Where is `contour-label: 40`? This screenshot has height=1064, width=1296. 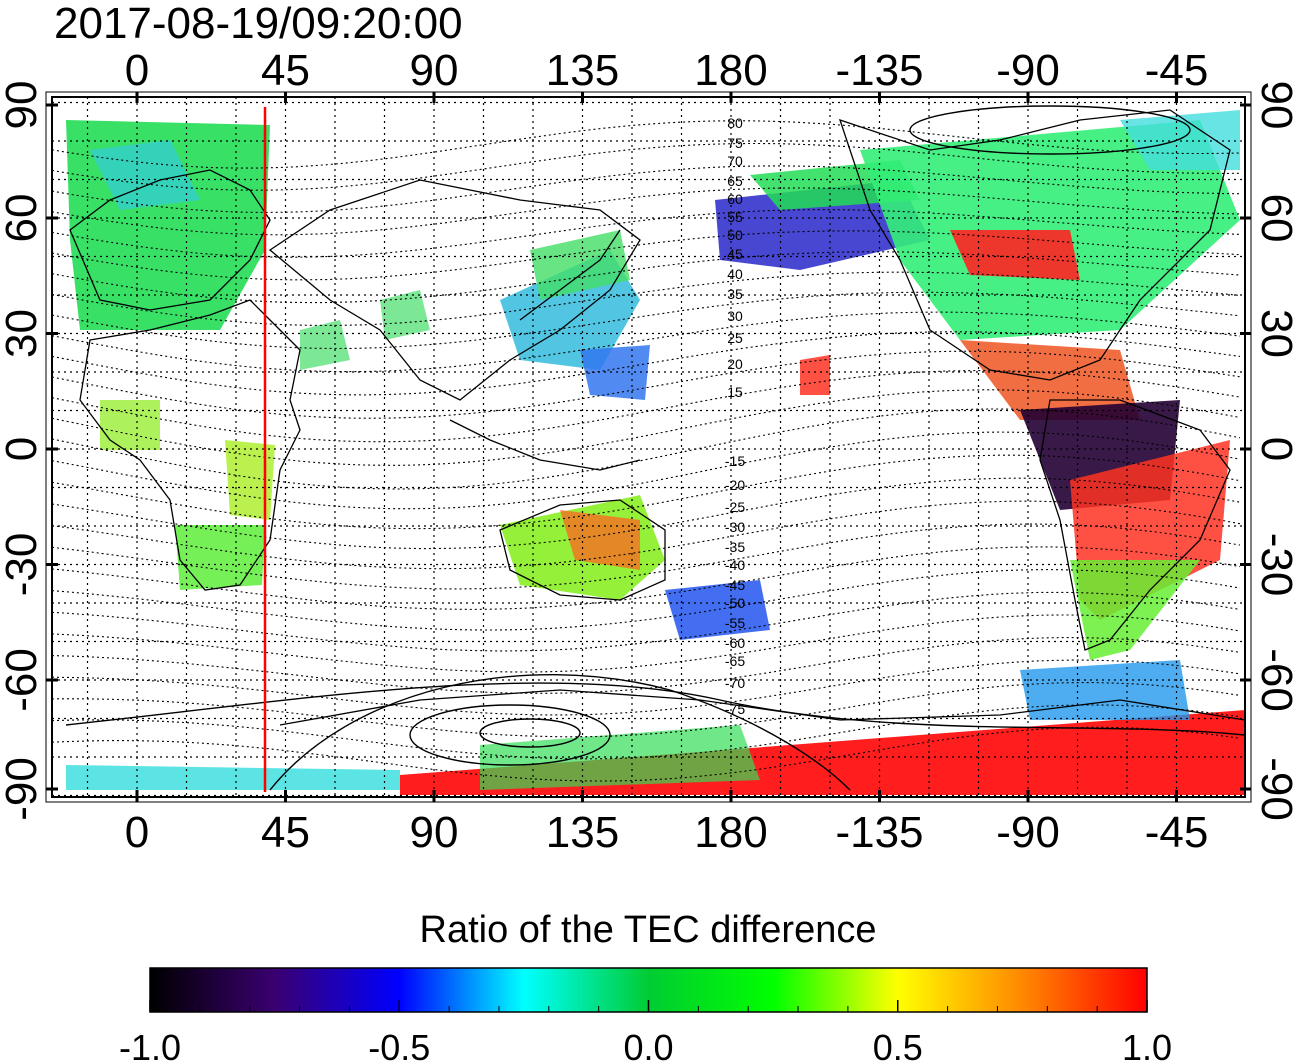 contour-label: 40 is located at coordinates (735, 274).